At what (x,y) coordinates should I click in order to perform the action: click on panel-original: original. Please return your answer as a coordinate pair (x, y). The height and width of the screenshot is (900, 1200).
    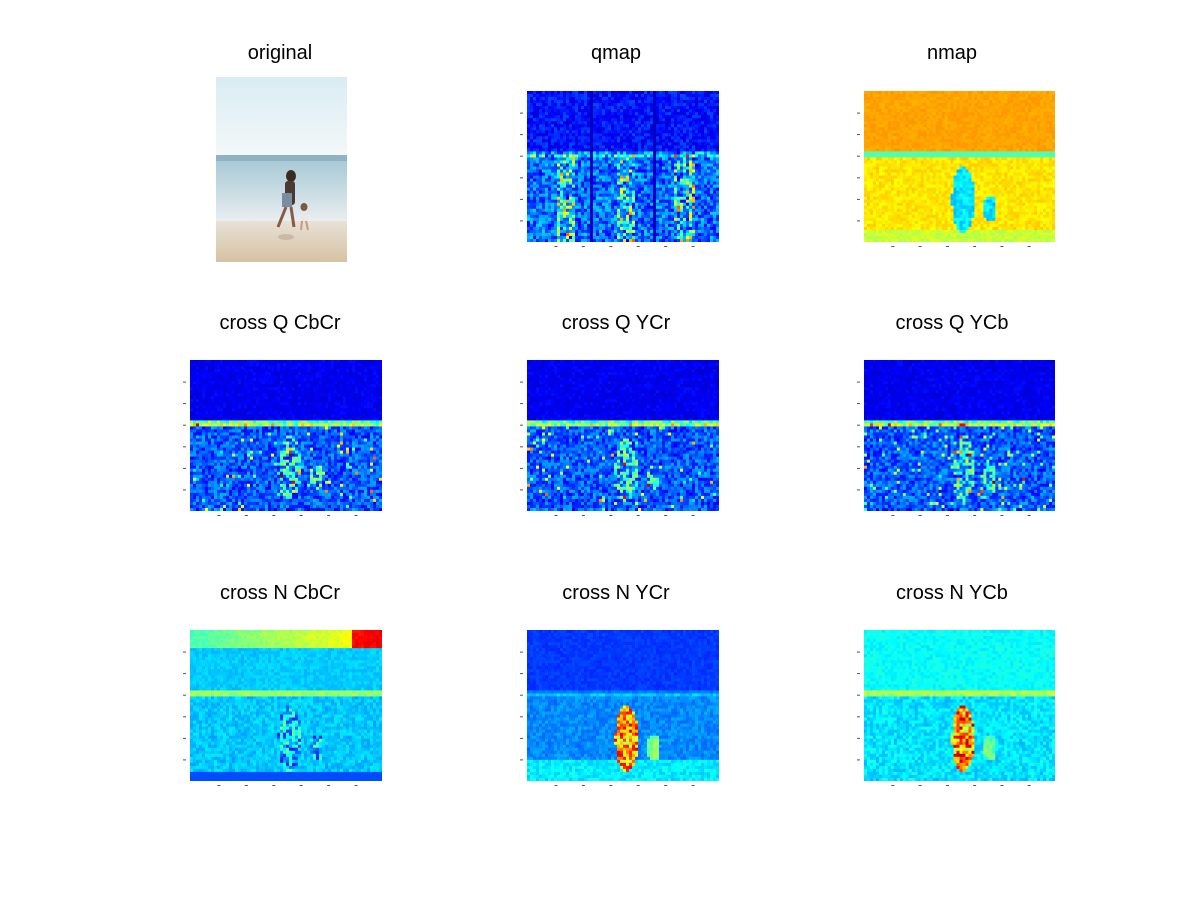
    Looking at the image, I should click on (280, 155).